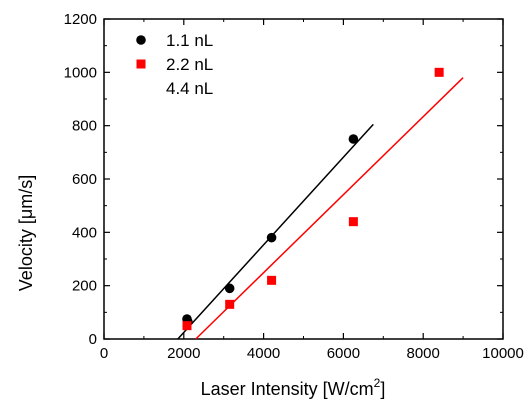 Image resolution: width=529 pixels, height=405 pixels. What do you see at coordinates (84, 232) in the screenshot?
I see `y-tick-label: 400` at bounding box center [84, 232].